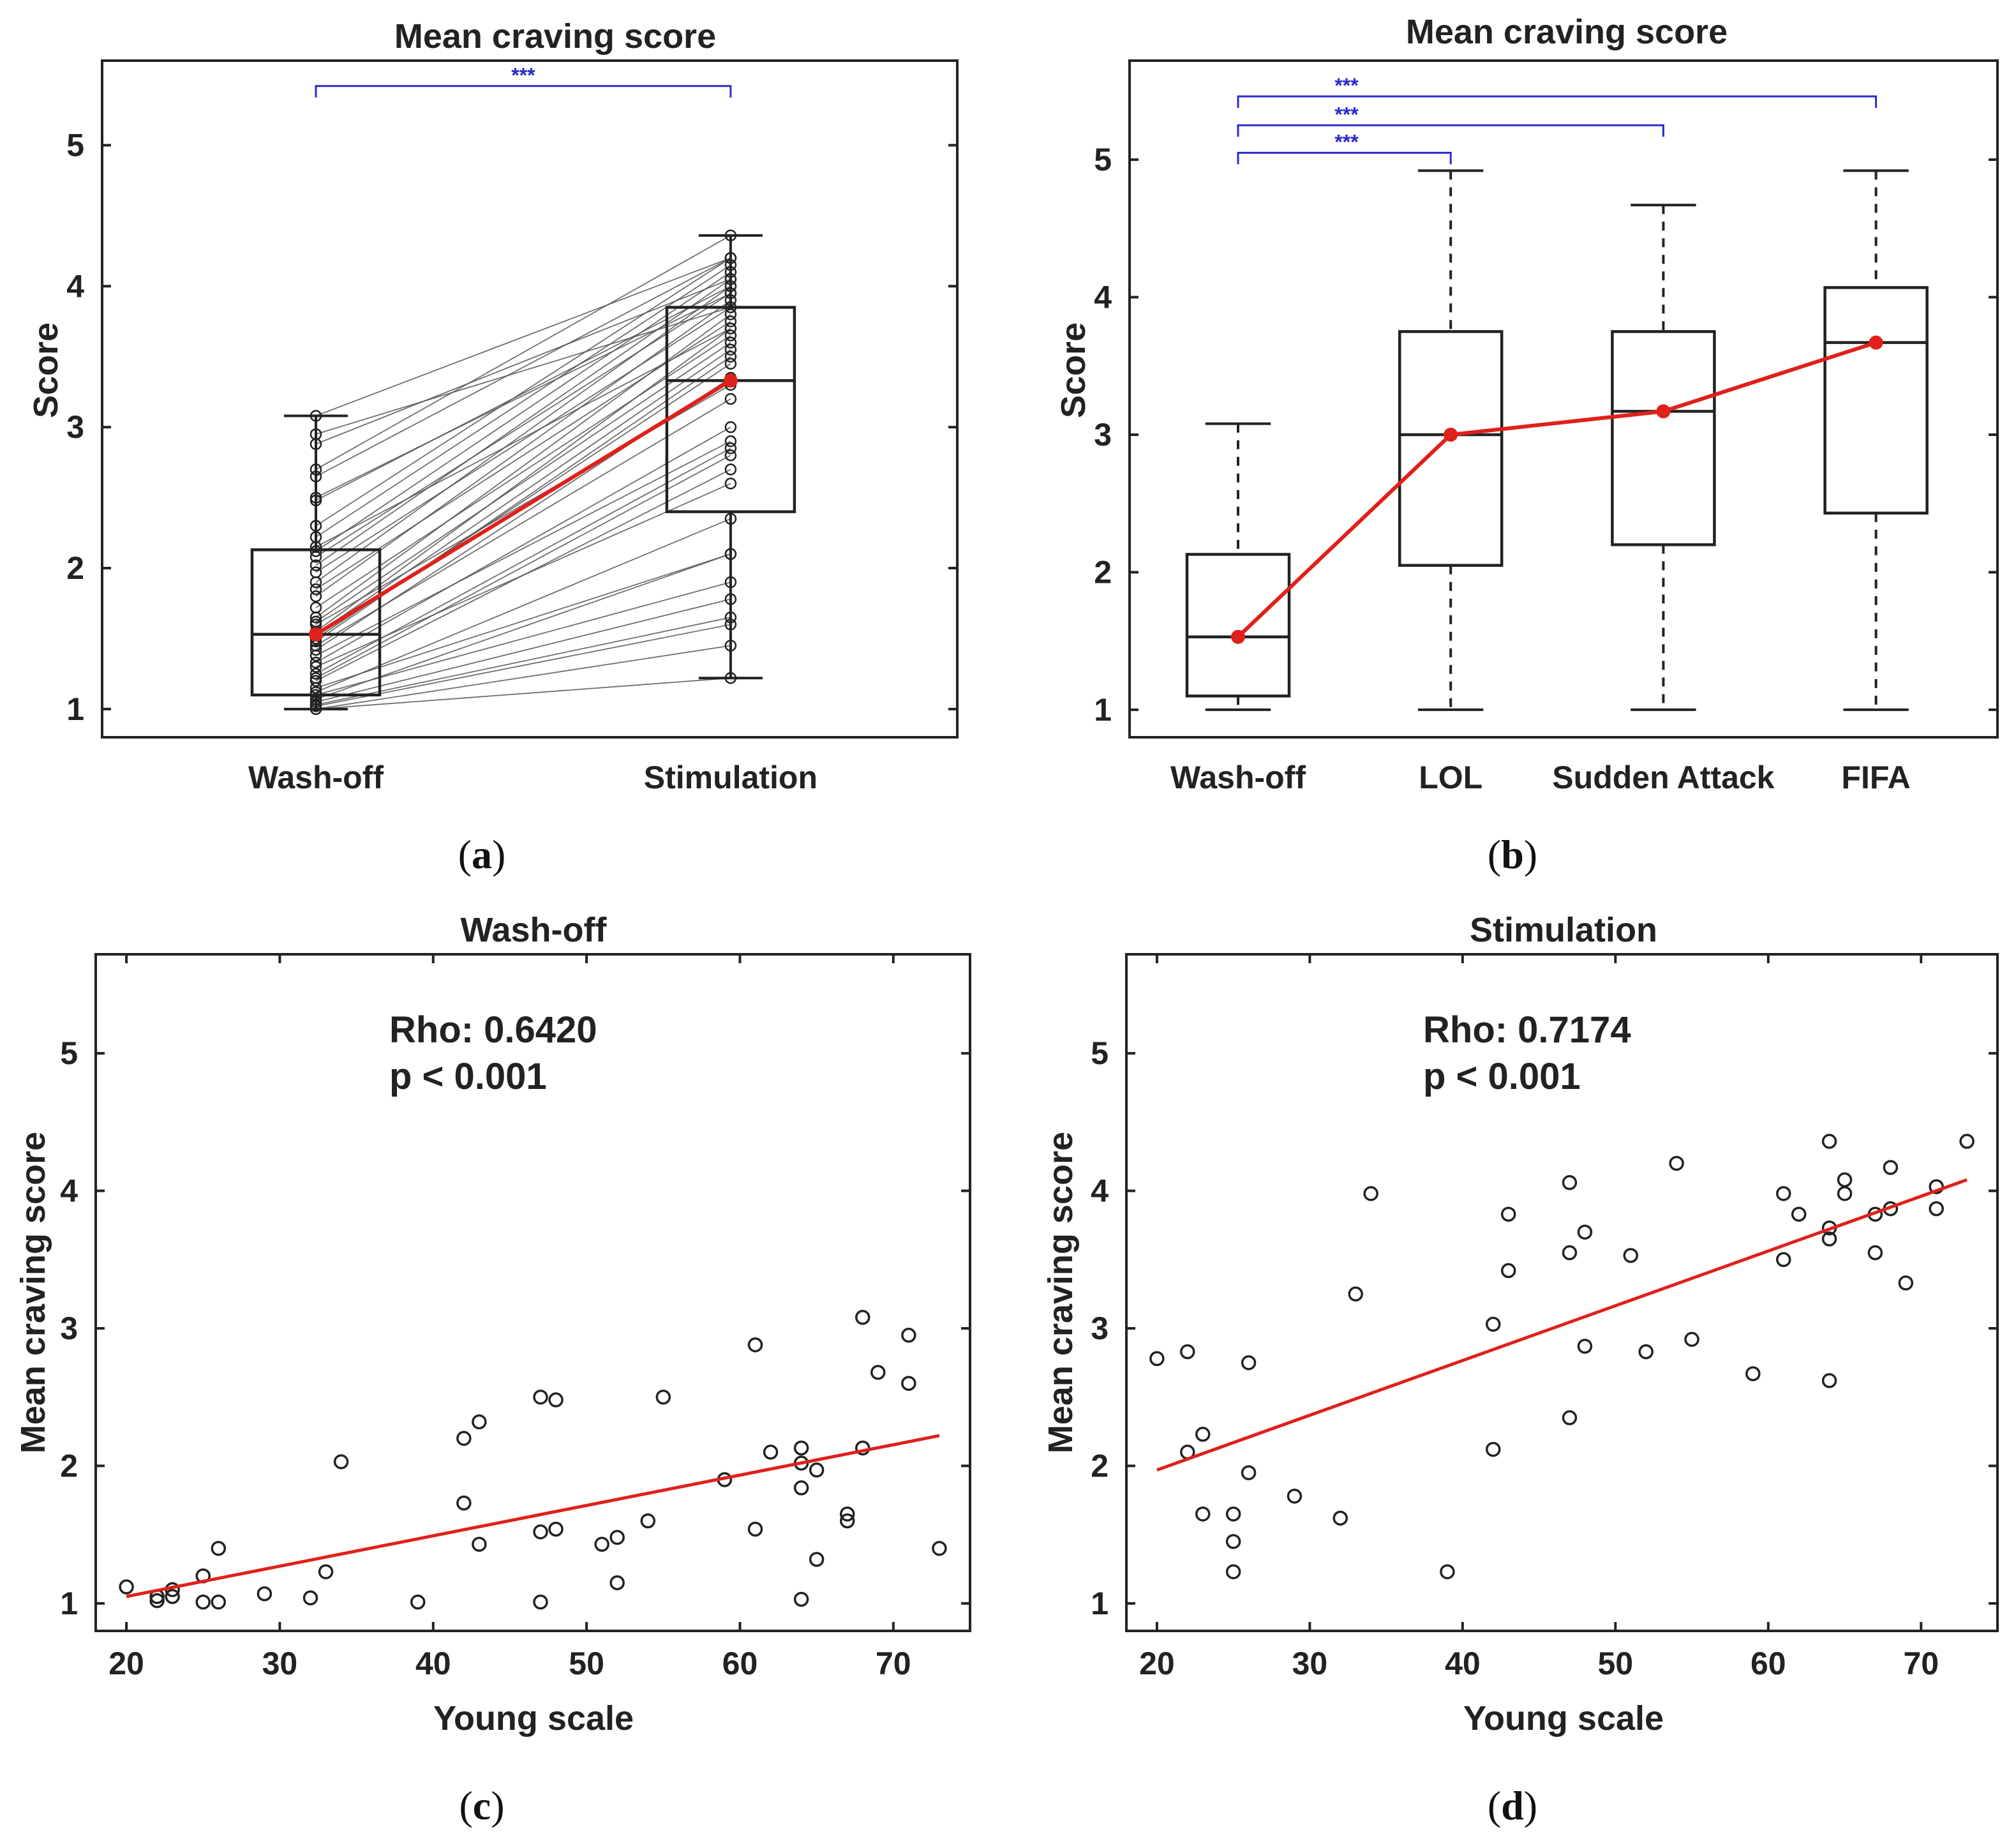  I want to click on panel-c-rho: Rho: 0.6420, so click(493, 1030).